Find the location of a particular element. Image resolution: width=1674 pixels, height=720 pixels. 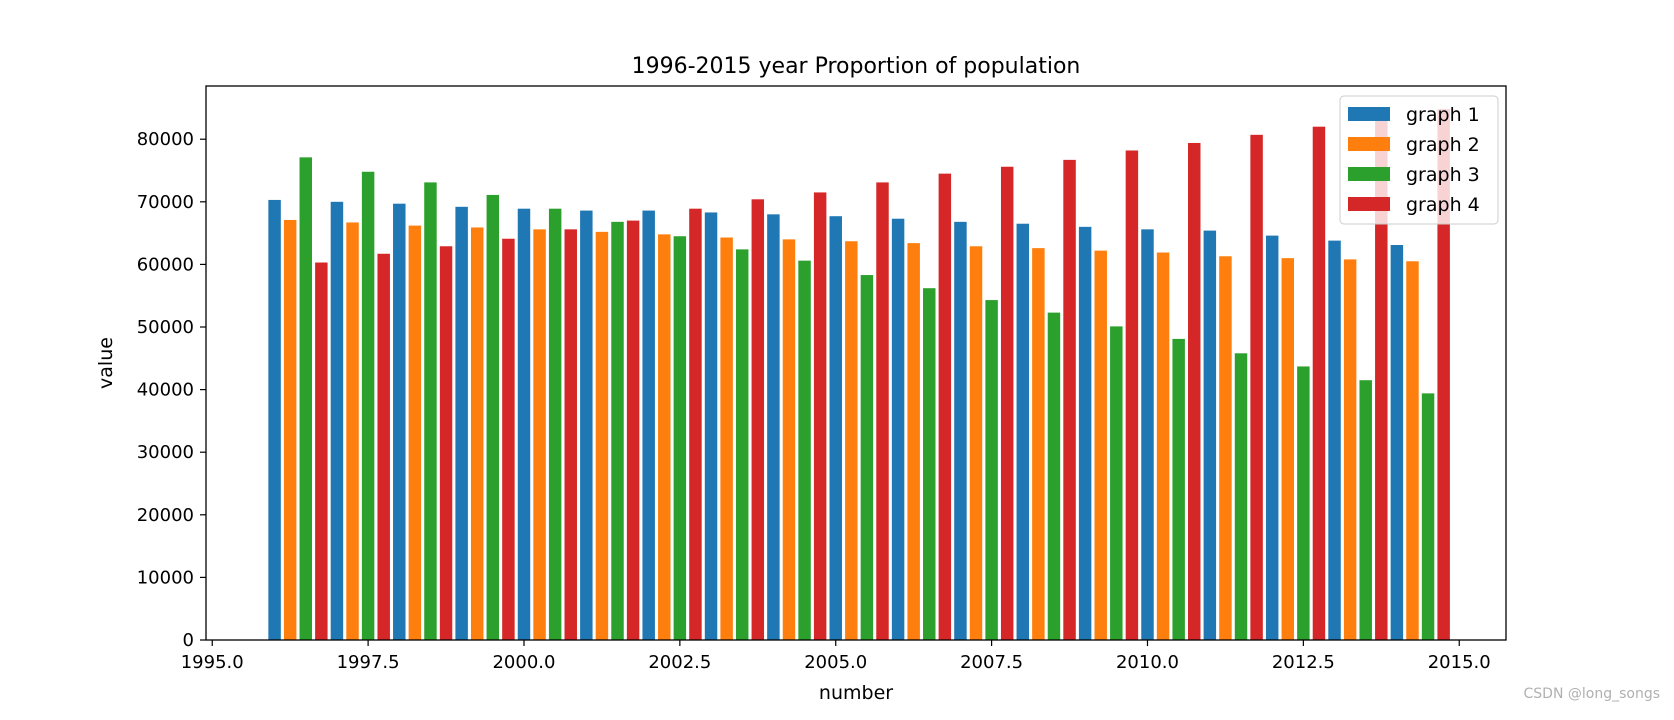

watermark-text: CSDN @long_songs is located at coordinates (1592, 694).